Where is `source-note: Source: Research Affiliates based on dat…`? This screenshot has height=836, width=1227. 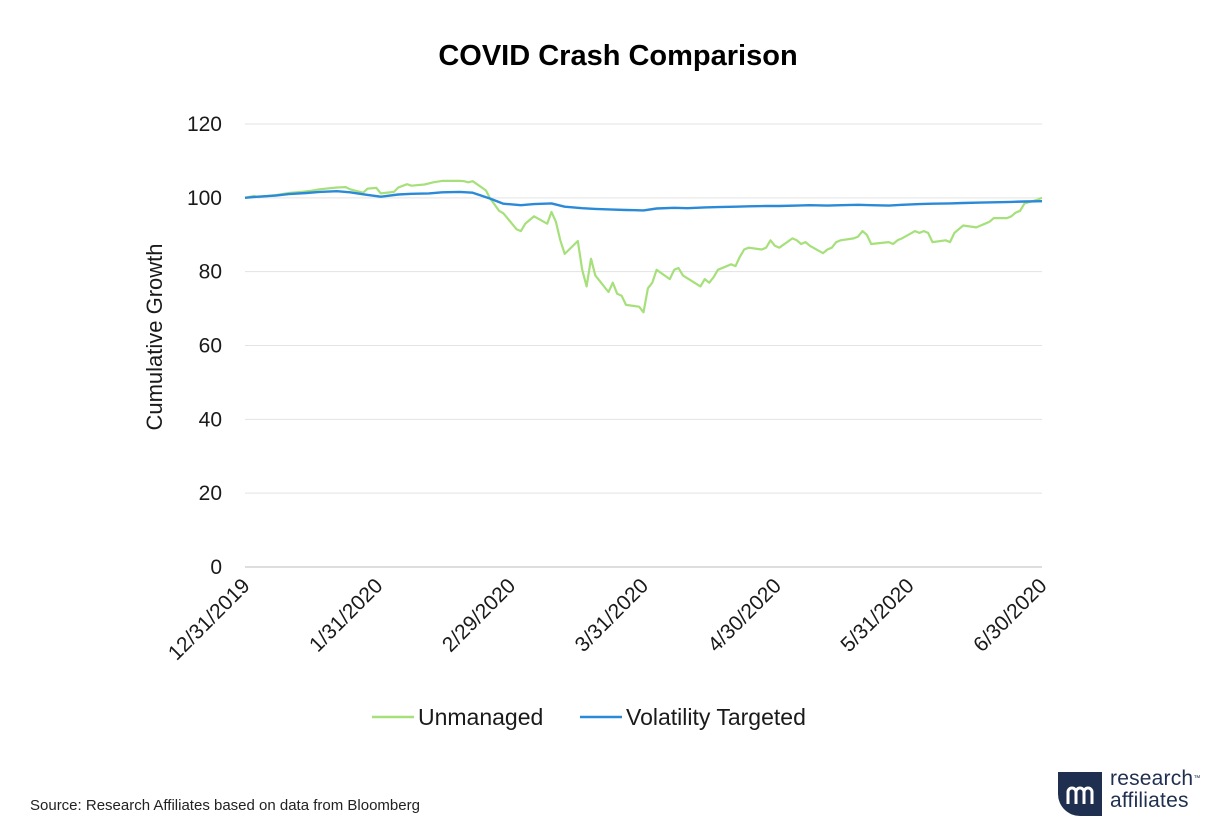
source-note: Source: Research Affiliates based on dat… is located at coordinates (225, 805).